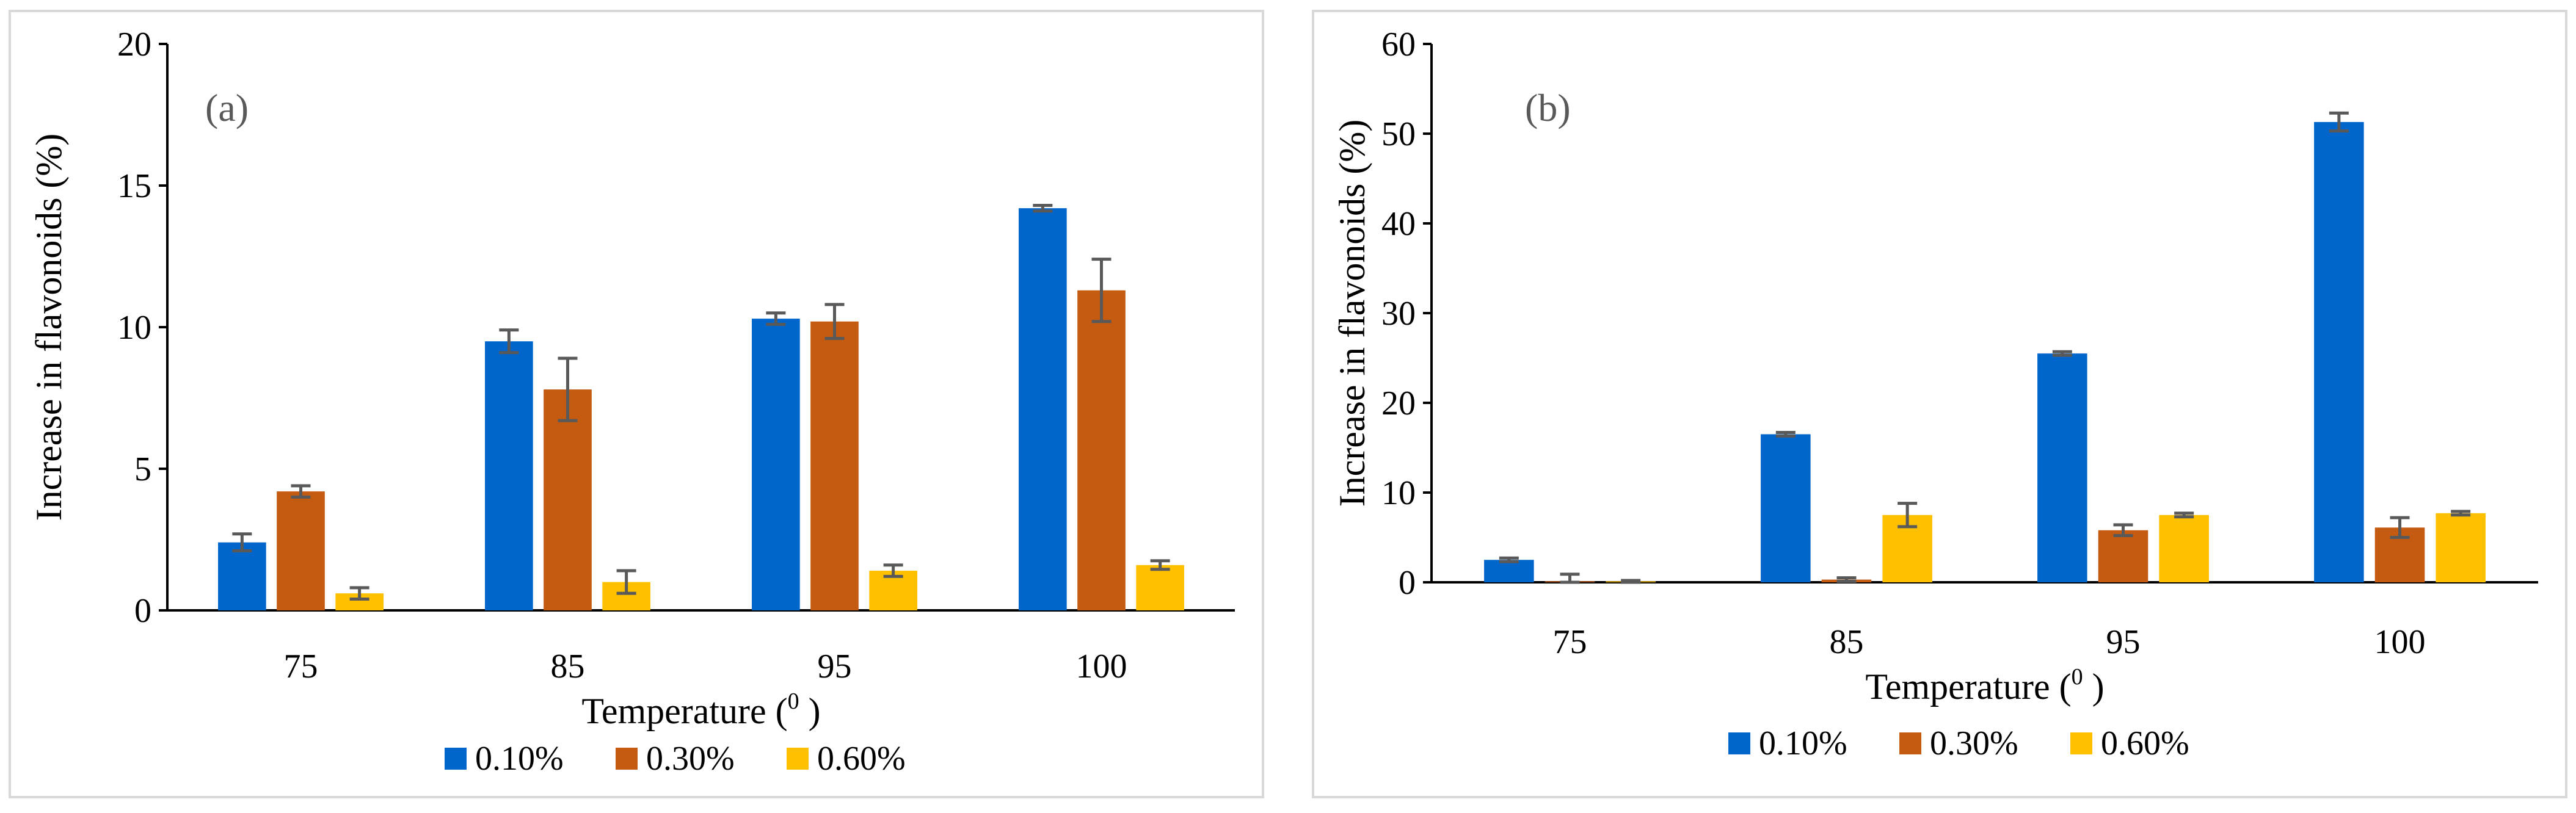  Describe the element at coordinates (1398, 44) in the screenshot. I see `y-tick-label: 60` at that location.